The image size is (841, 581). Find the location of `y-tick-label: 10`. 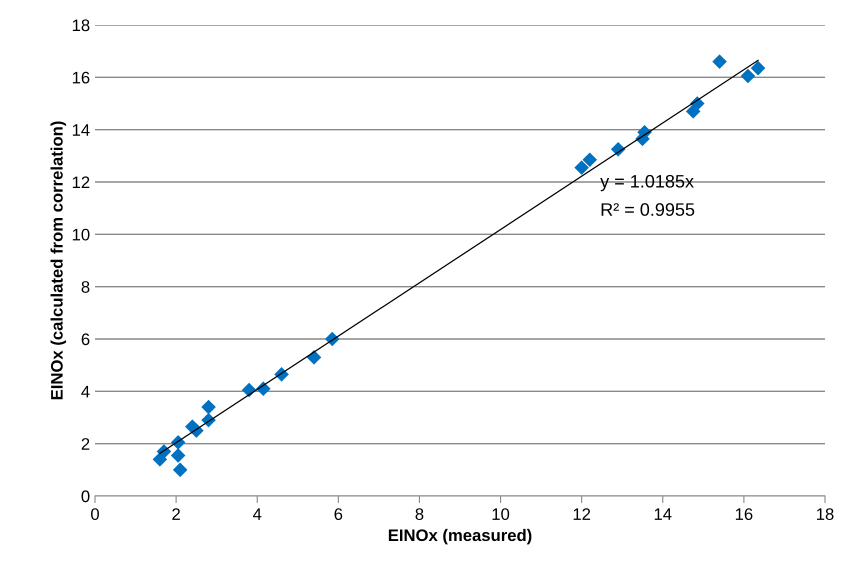

y-tick-label: 10 is located at coordinates (81, 234).